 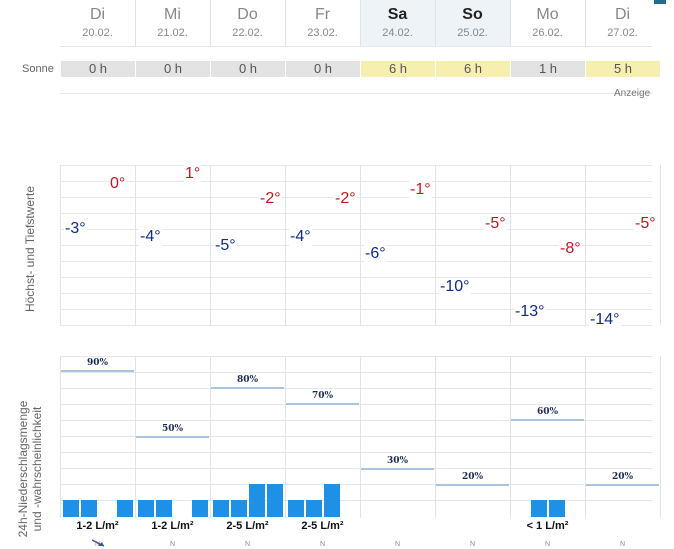 I want to click on high-temp-label: -1°, so click(x=420, y=190).